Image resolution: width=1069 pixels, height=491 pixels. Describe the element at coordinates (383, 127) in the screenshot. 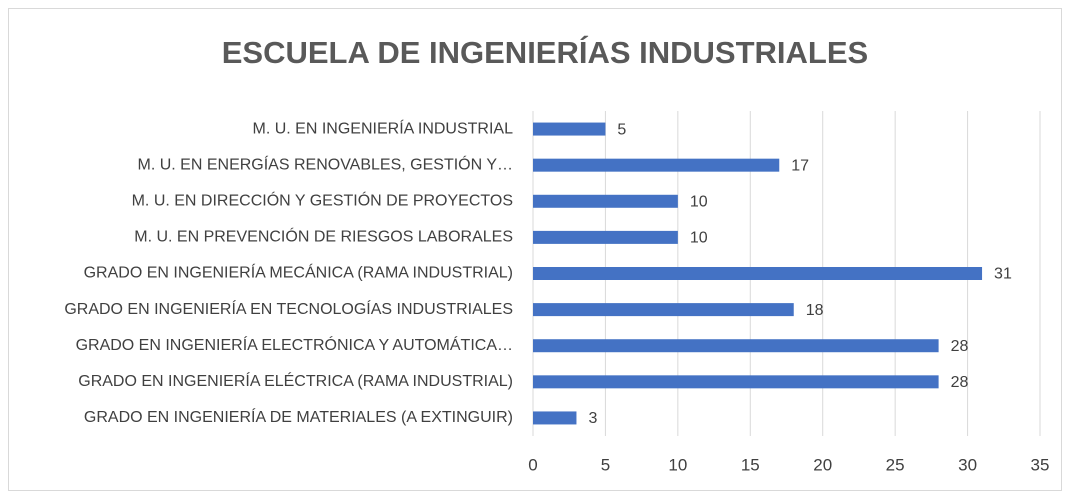

I see `y-tick-label: M. U. EN INGENIERÍA INDUSTRIAL` at that location.